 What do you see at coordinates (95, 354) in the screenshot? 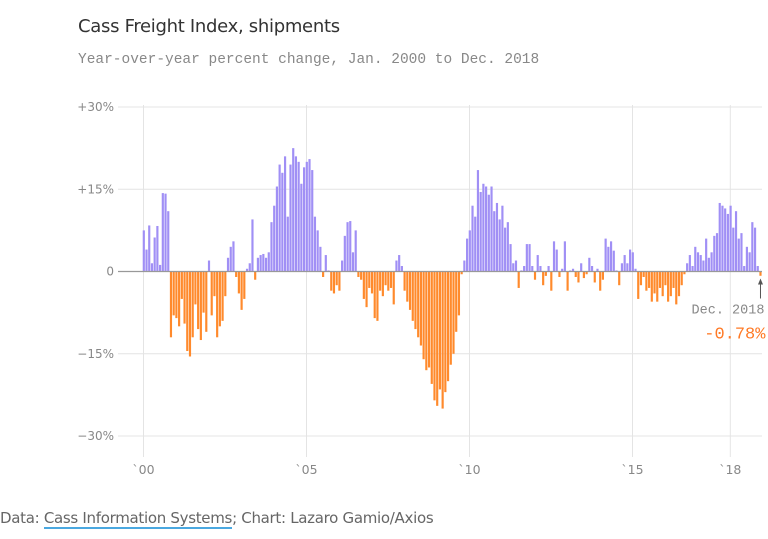
I see `y-tick-label: −15%` at bounding box center [95, 354].